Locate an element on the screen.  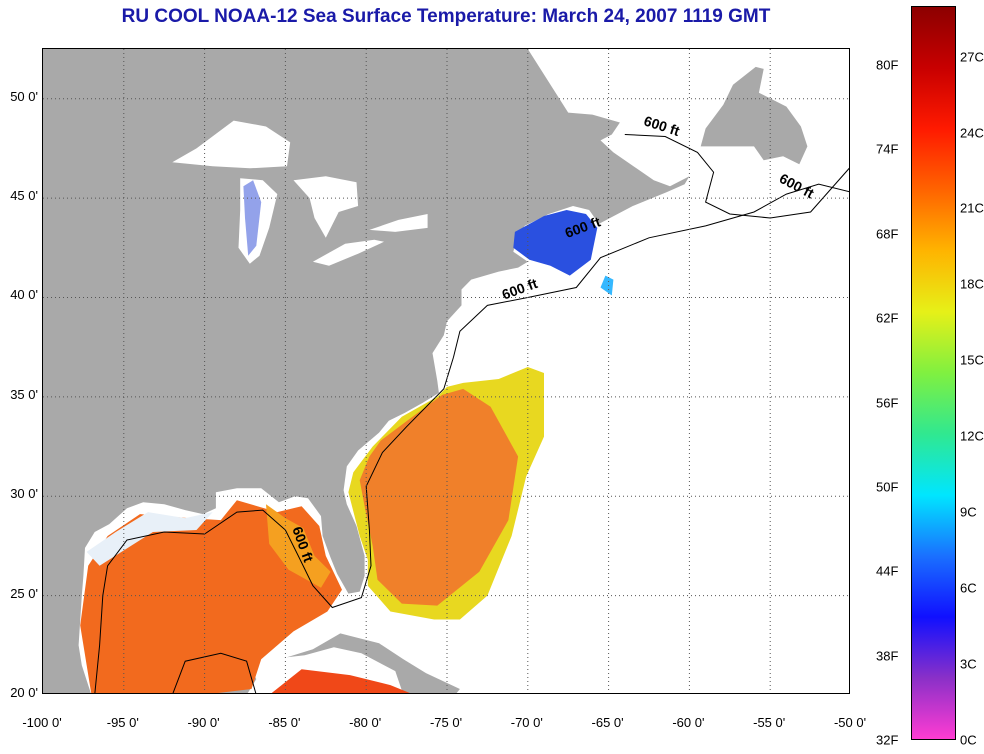
colorbar-c-label: 18C is located at coordinates (972, 284).